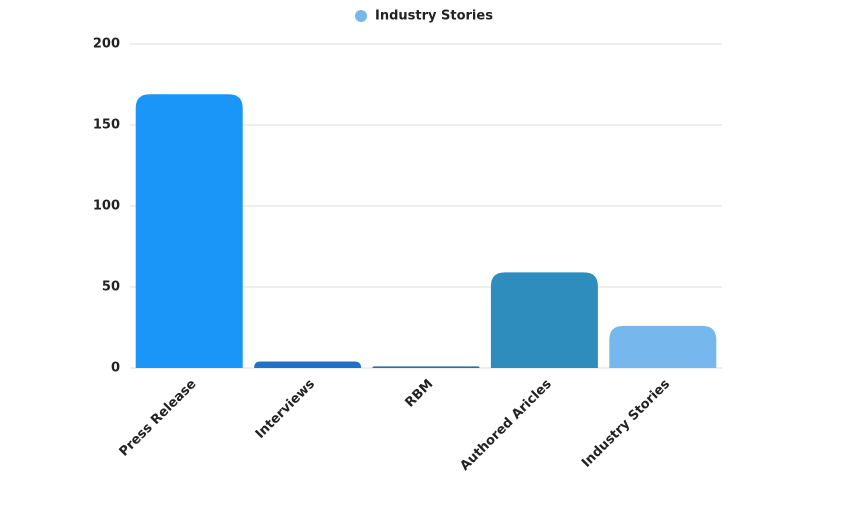  I want to click on x-tick-label: RBM, so click(419, 394).